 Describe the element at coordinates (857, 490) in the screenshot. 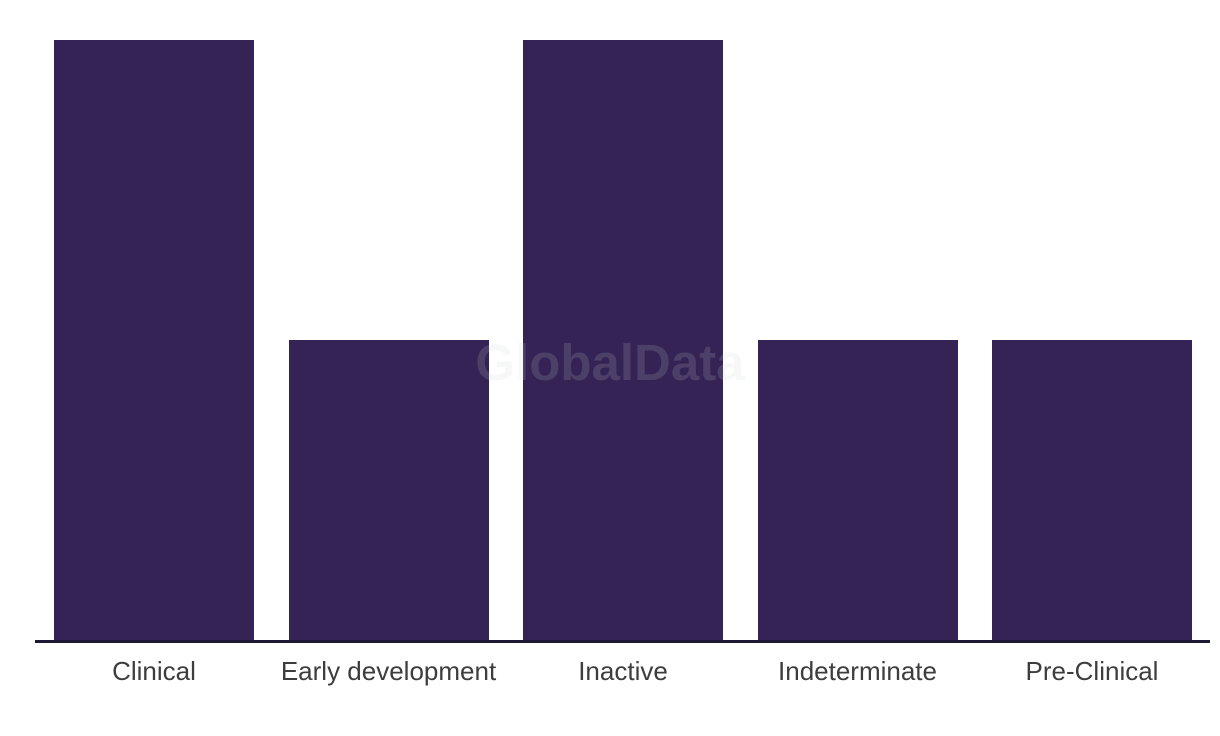

I see `bar-indeterminate` at that location.